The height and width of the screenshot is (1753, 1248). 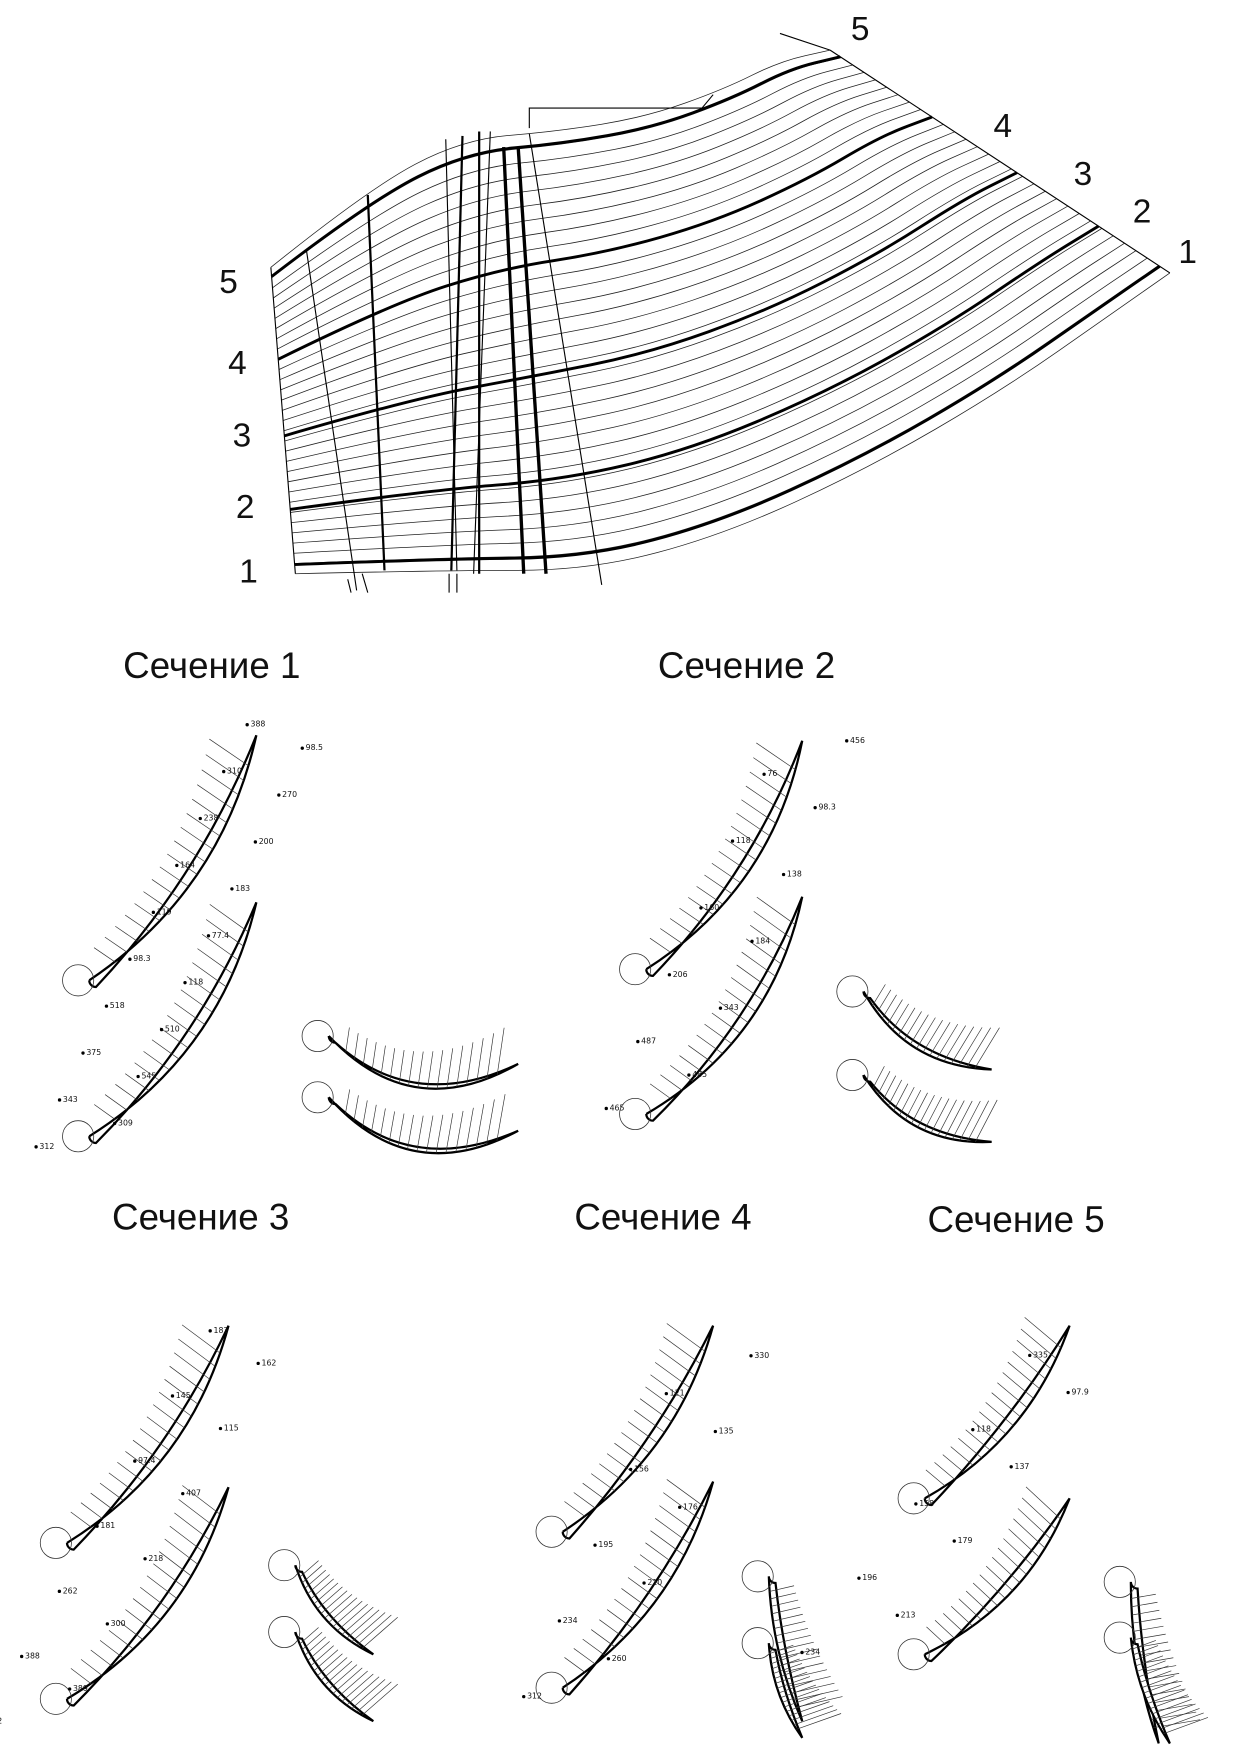 What do you see at coordinates (680, 974) in the screenshot?
I see `contour-label: 206` at bounding box center [680, 974].